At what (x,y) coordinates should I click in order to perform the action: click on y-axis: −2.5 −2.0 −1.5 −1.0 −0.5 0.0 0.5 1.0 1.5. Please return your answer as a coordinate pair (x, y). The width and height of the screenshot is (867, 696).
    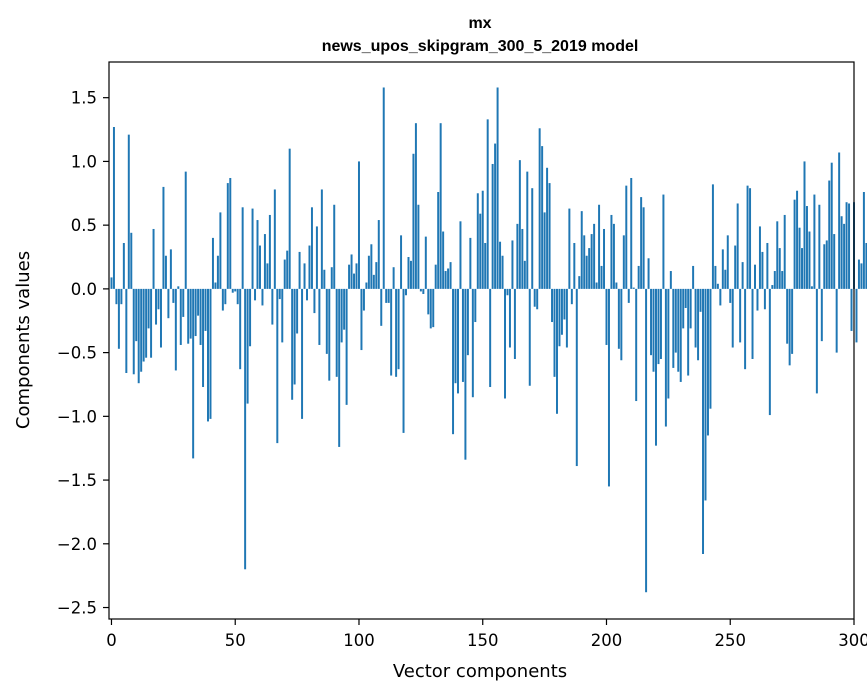
    Looking at the image, I should click on (83, 353).